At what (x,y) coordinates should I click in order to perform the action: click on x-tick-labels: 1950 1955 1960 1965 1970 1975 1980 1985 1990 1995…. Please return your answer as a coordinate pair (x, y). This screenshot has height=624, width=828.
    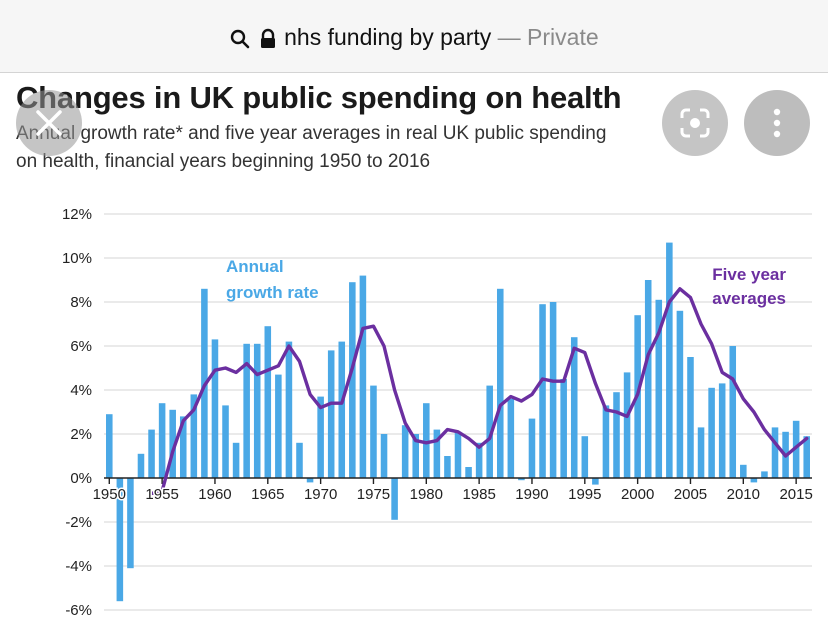
    Looking at the image, I should click on (452, 495).